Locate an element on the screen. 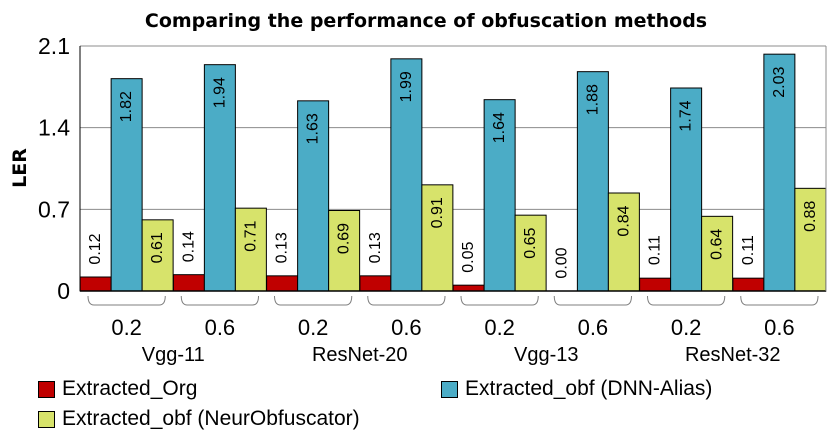 The height and width of the screenshot is (434, 830). y-tick-label: 0 is located at coordinates (63, 291).